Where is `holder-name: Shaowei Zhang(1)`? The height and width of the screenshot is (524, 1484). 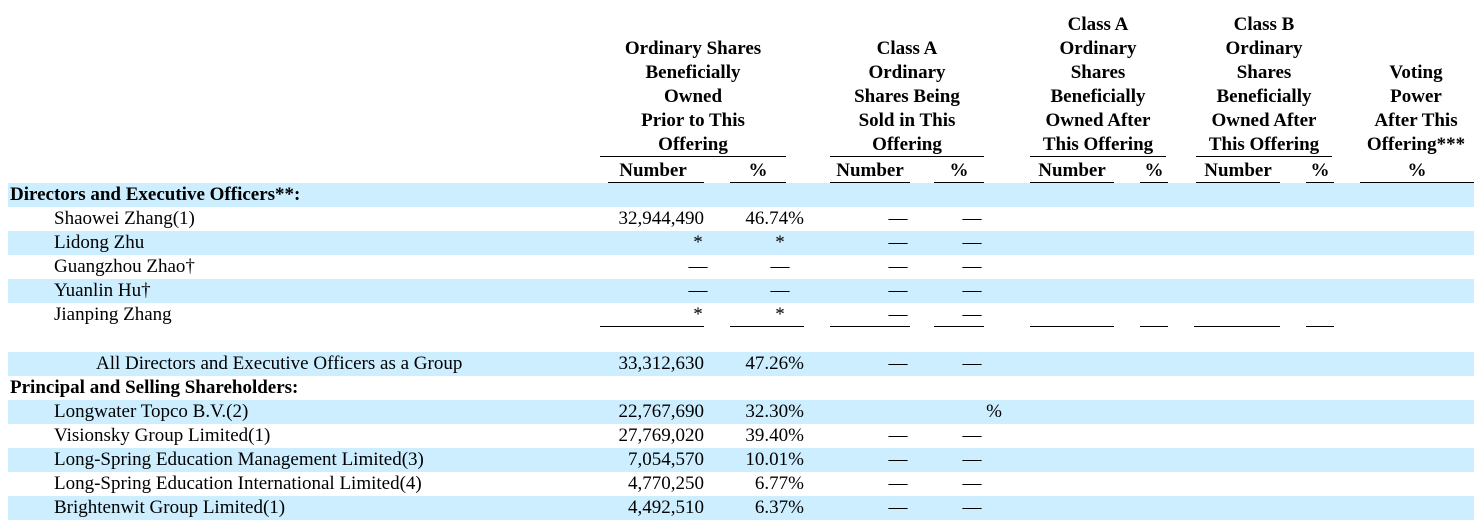
holder-name: Shaowei Zhang(1) is located at coordinates (124, 218).